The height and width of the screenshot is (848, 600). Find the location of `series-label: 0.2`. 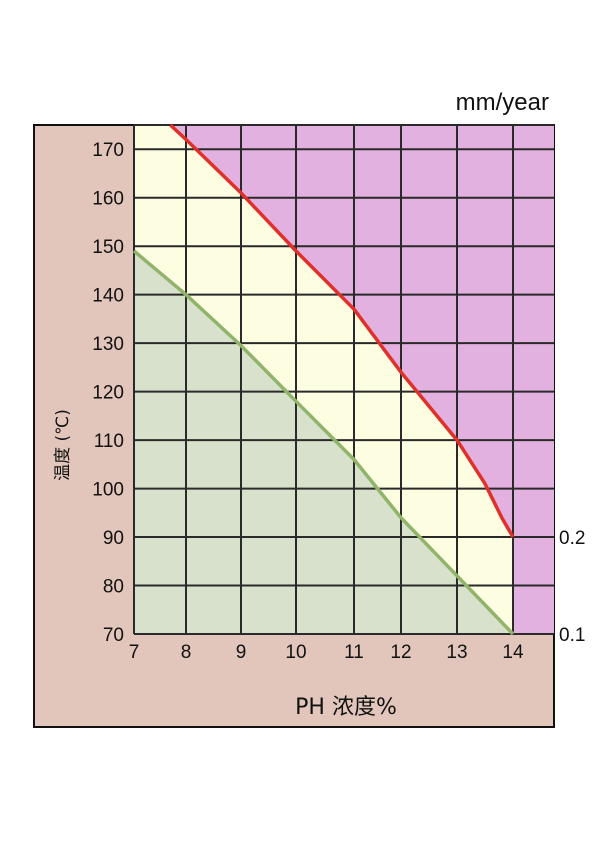

series-label: 0.2 is located at coordinates (572, 538).